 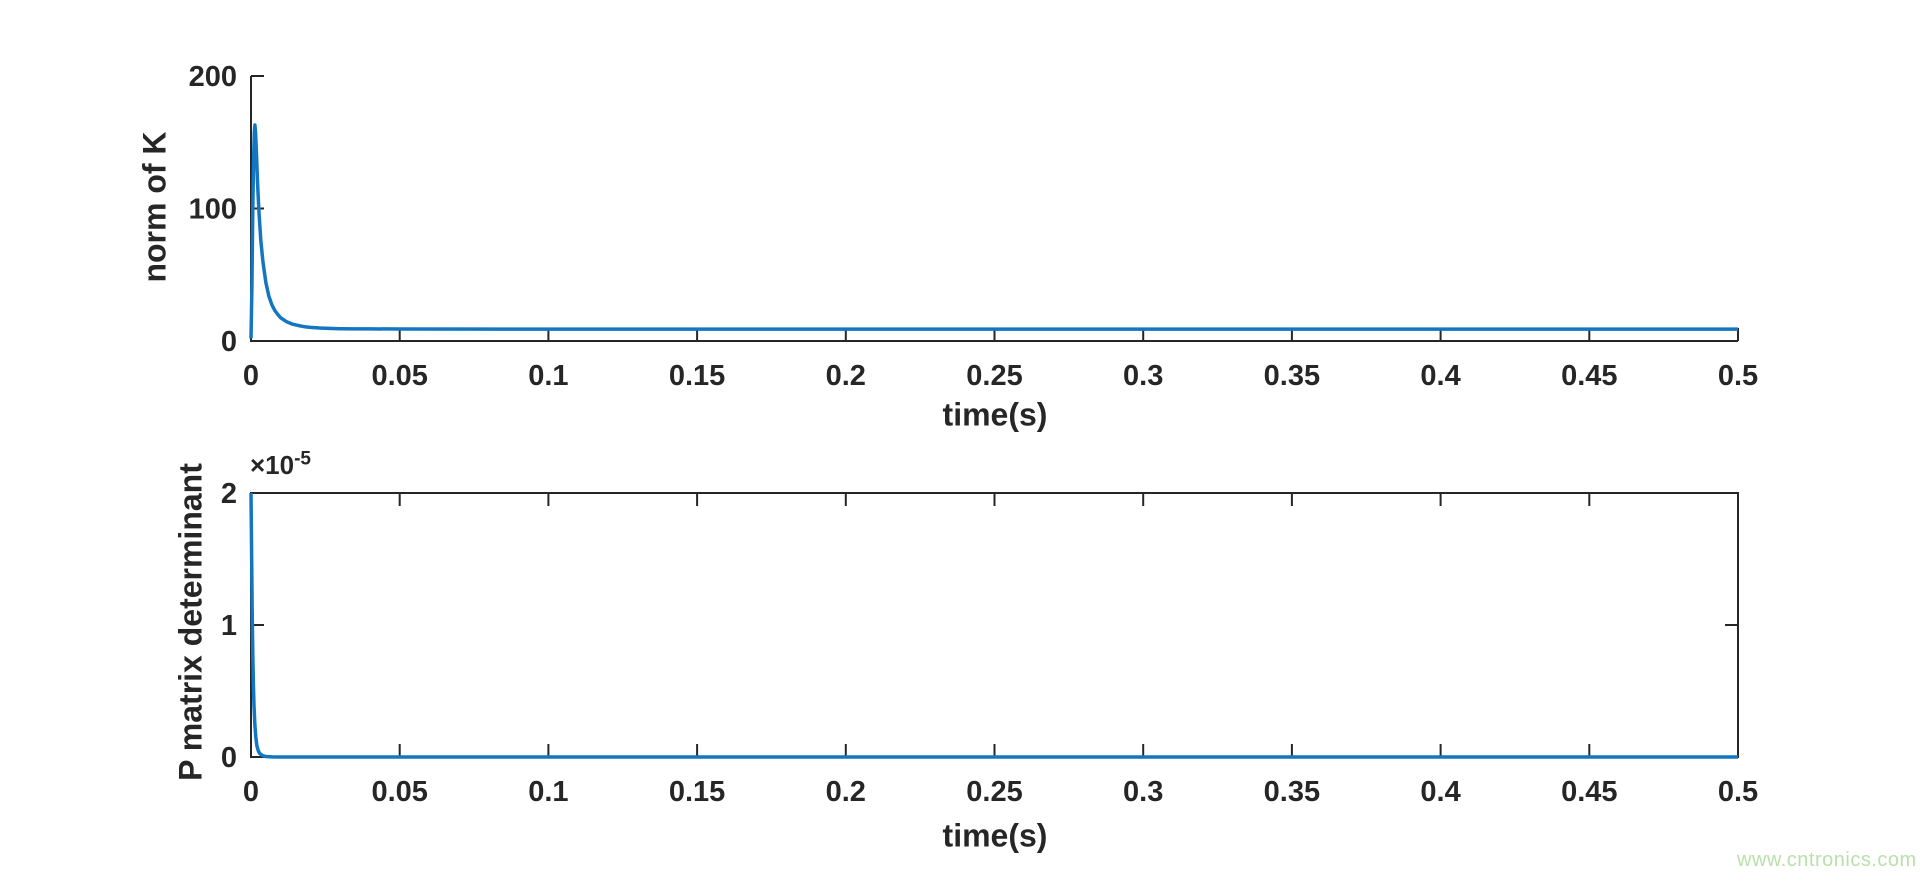 What do you see at coordinates (1589, 792) in the screenshot?
I see `bottom-plot-x-tick-label: 0.45` at bounding box center [1589, 792].